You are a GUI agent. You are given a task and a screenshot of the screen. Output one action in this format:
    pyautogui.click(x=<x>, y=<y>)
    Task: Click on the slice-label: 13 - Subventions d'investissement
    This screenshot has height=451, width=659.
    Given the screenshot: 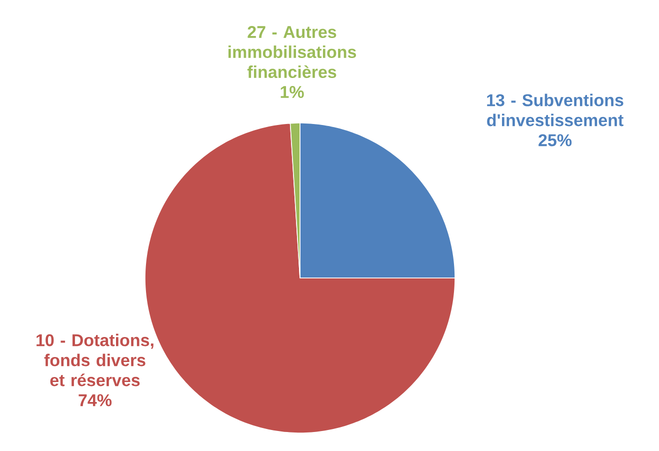 What is the action you would take?
    pyautogui.click(x=555, y=110)
    